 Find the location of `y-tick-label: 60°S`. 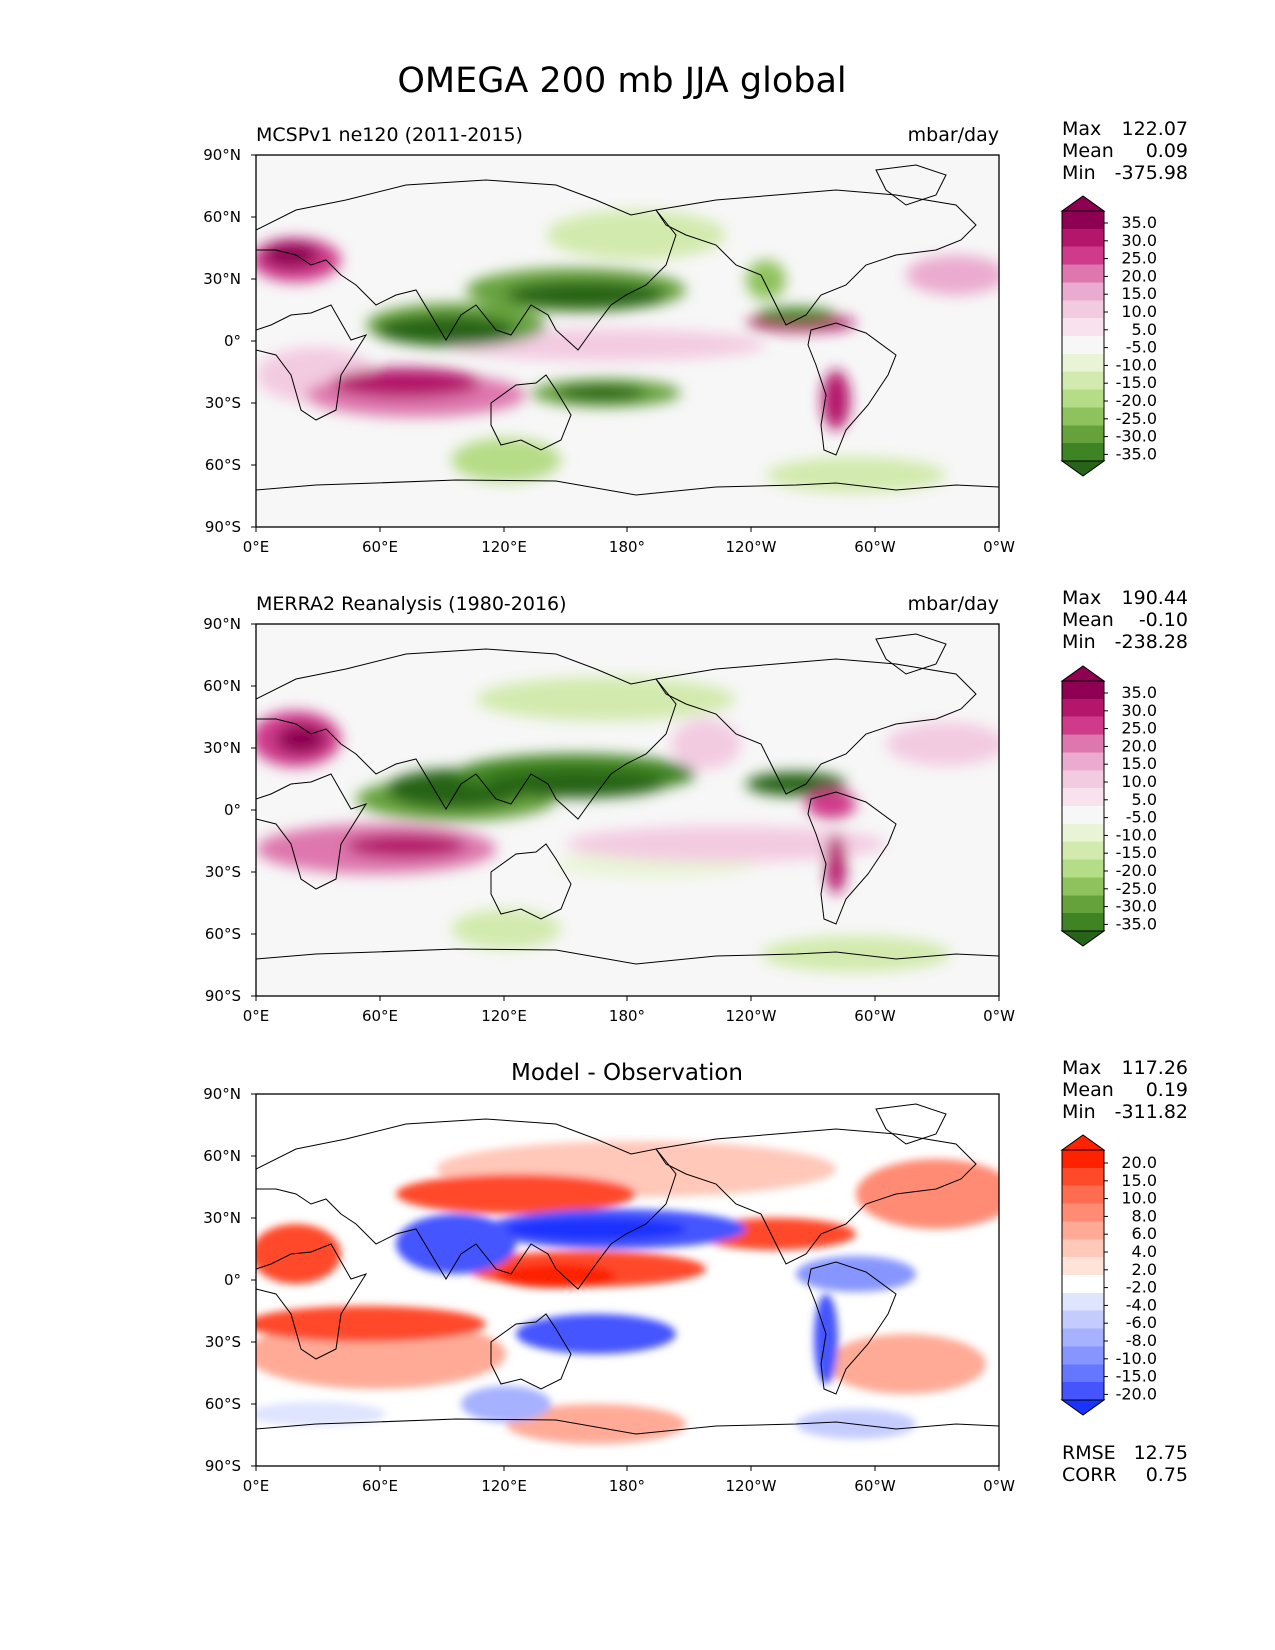

y-tick-label: 60°S is located at coordinates (223, 1404).